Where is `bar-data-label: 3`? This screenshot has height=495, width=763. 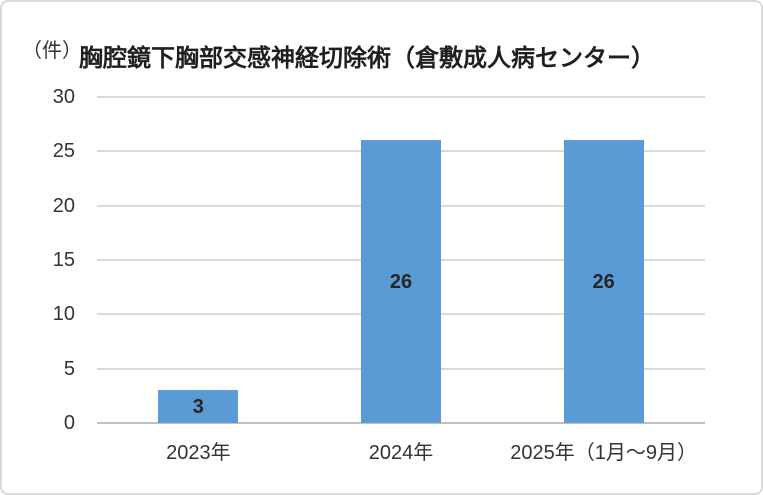 bar-data-label: 3 is located at coordinates (198, 406).